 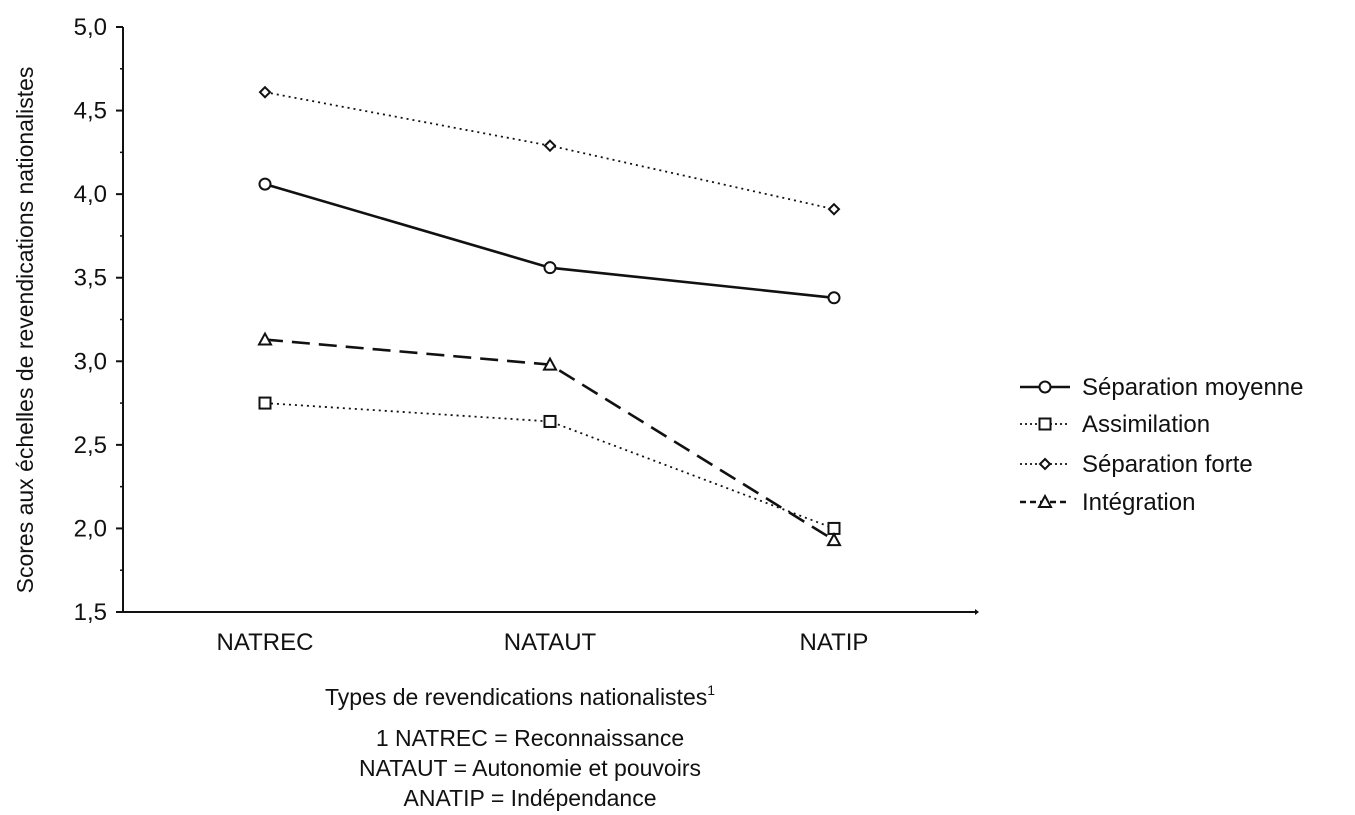 I want to click on series-separation-moyenne, so click(x=549, y=241).